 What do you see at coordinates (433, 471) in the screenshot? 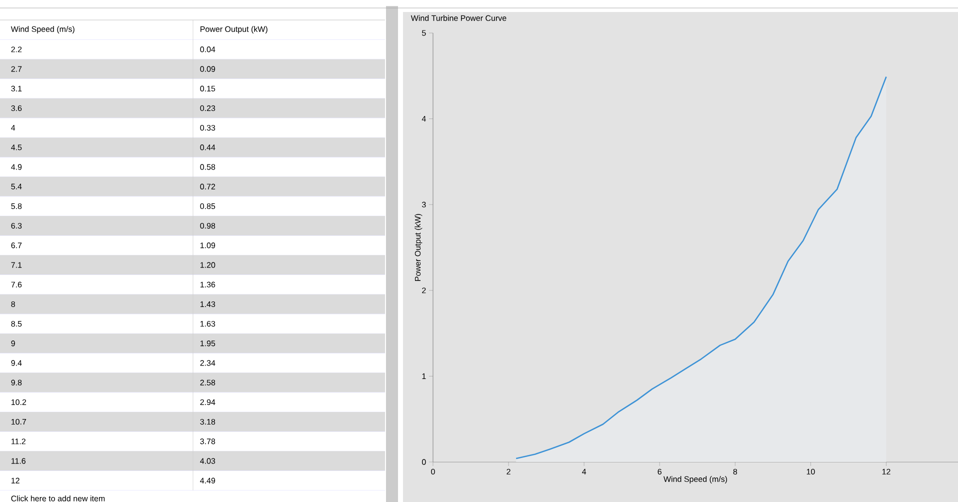
I see `x-tick-label: 0` at bounding box center [433, 471].